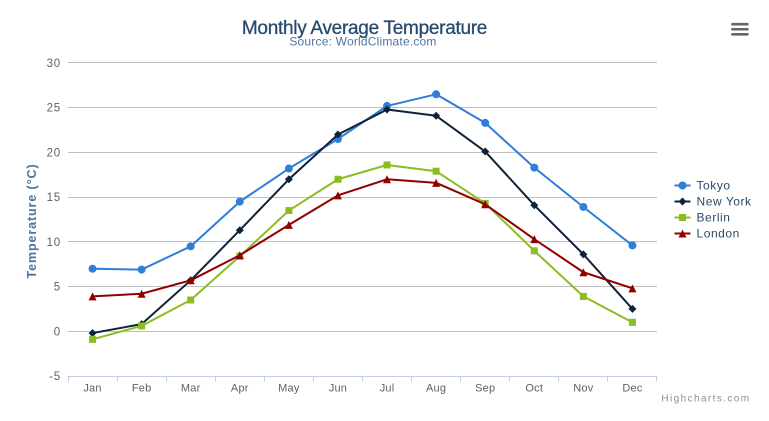 This screenshot has height=421, width=769. Describe the element at coordinates (725, 202) in the screenshot. I see `svg-text: New York` at that location.